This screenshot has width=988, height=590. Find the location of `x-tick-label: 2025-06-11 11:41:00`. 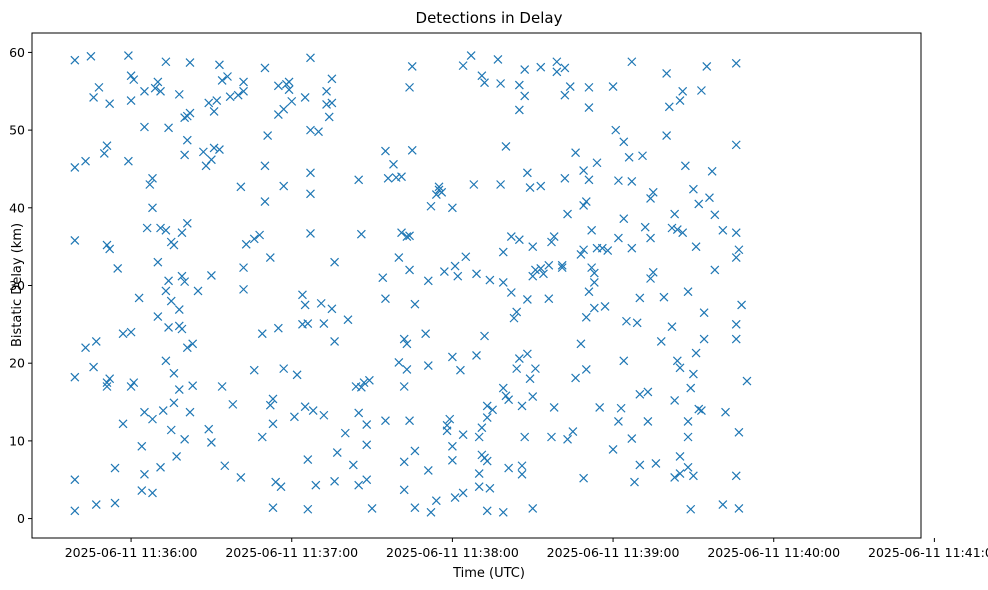

x-tick-label: 2025-06-11 11:41:00 is located at coordinates (928, 552).